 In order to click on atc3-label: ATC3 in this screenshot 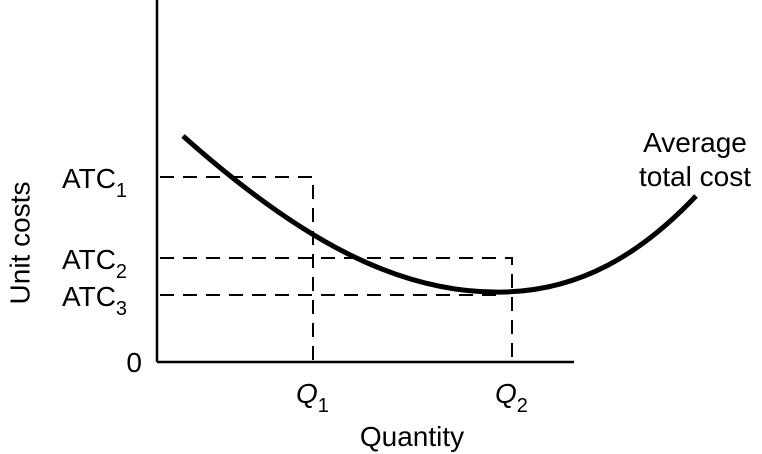, I will do `click(94, 300)`.